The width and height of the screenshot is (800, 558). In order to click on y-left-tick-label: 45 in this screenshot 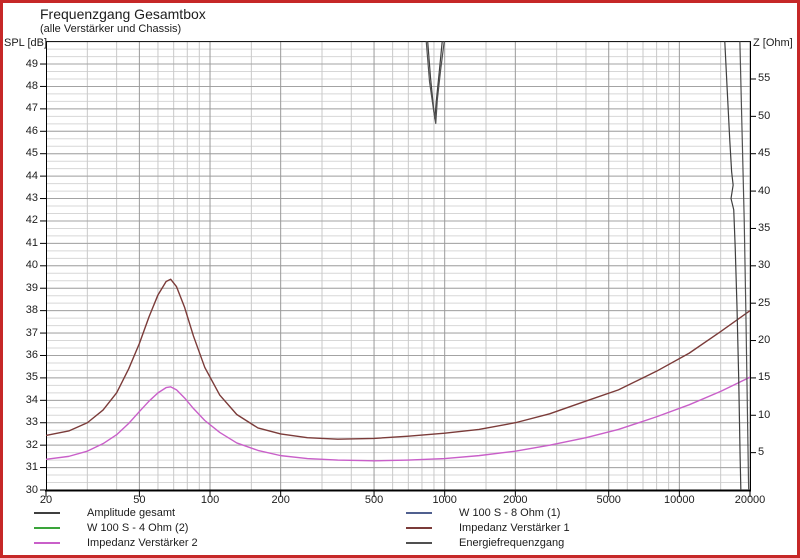, I will do `click(31, 153)`.